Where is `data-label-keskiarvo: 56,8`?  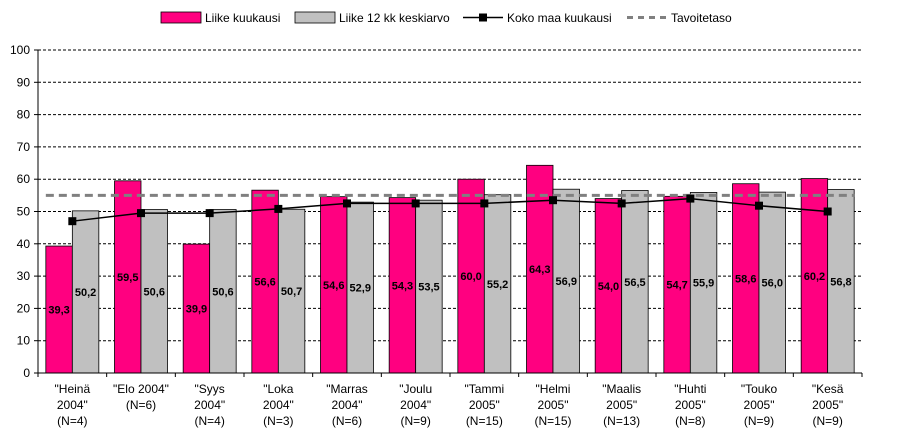
data-label-keskiarvo: 56,8 is located at coordinates (840, 282).